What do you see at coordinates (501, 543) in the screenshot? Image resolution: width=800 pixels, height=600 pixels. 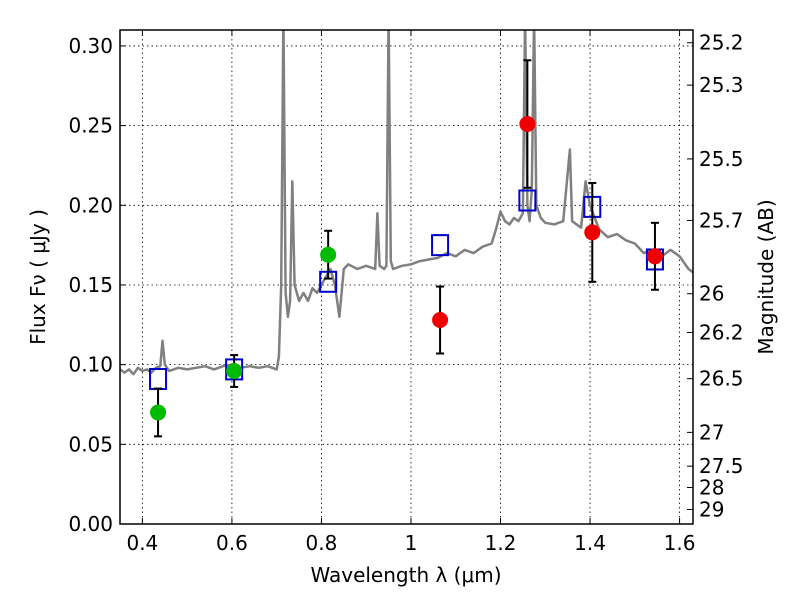 I see `x-tick-label: 1.2` at bounding box center [501, 543].